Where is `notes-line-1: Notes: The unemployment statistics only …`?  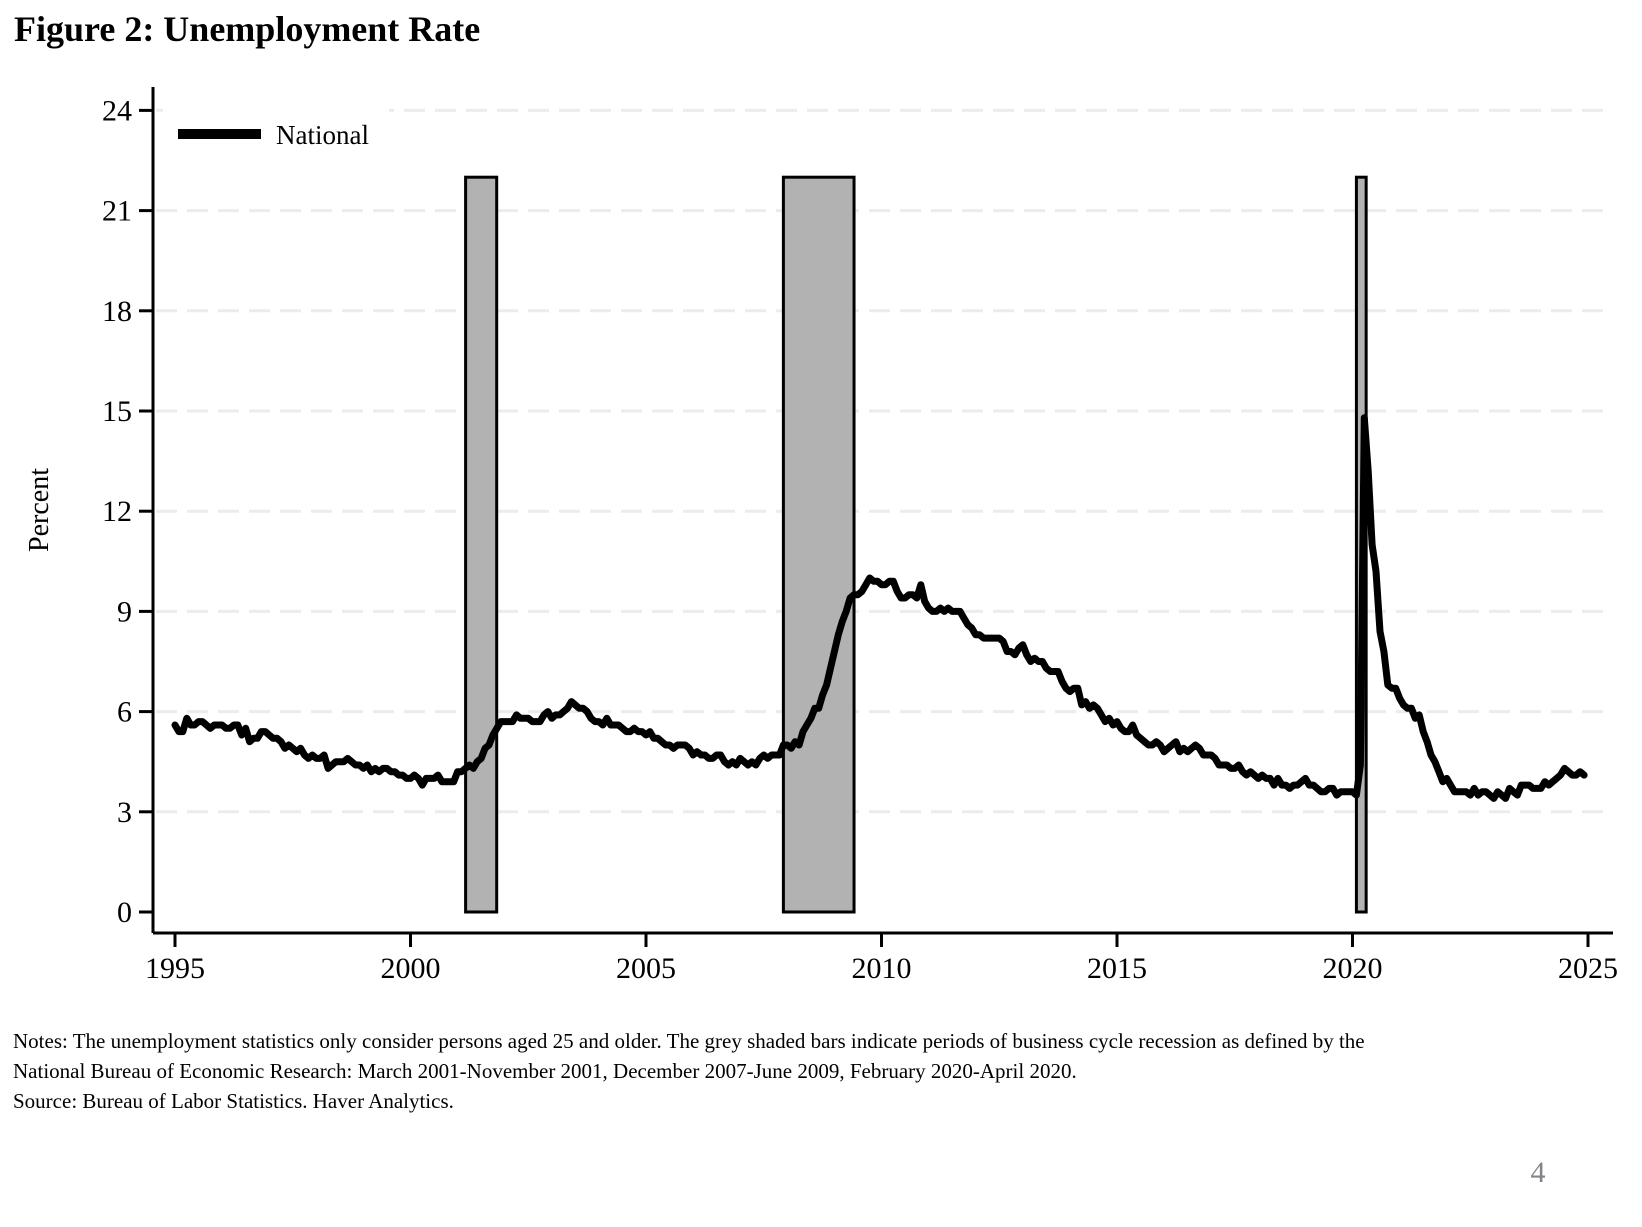 notes-line-1: Notes: The unemployment statistics only … is located at coordinates (689, 1041).